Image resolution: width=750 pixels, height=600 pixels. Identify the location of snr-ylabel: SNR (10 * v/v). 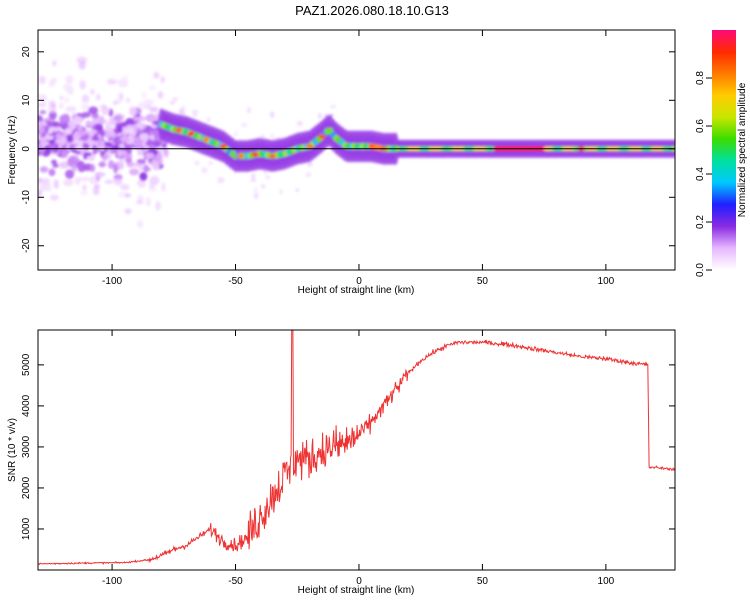
(12, 450).